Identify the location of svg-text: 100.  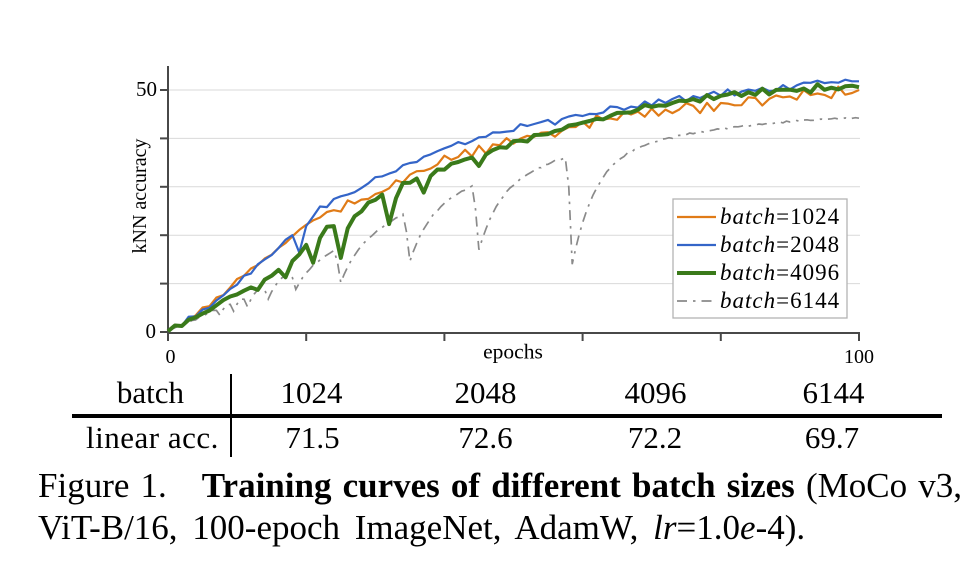
(859, 357).